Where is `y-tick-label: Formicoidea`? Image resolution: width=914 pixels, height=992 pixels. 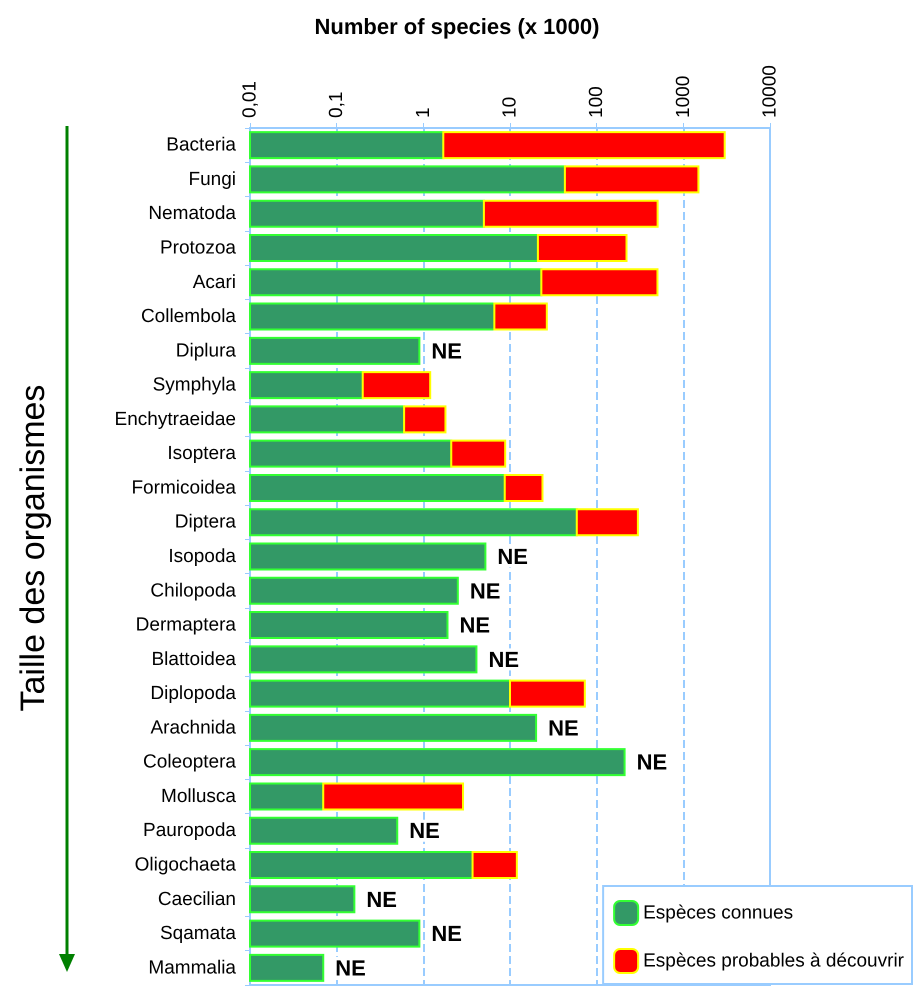 y-tick-label: Formicoidea is located at coordinates (183, 487).